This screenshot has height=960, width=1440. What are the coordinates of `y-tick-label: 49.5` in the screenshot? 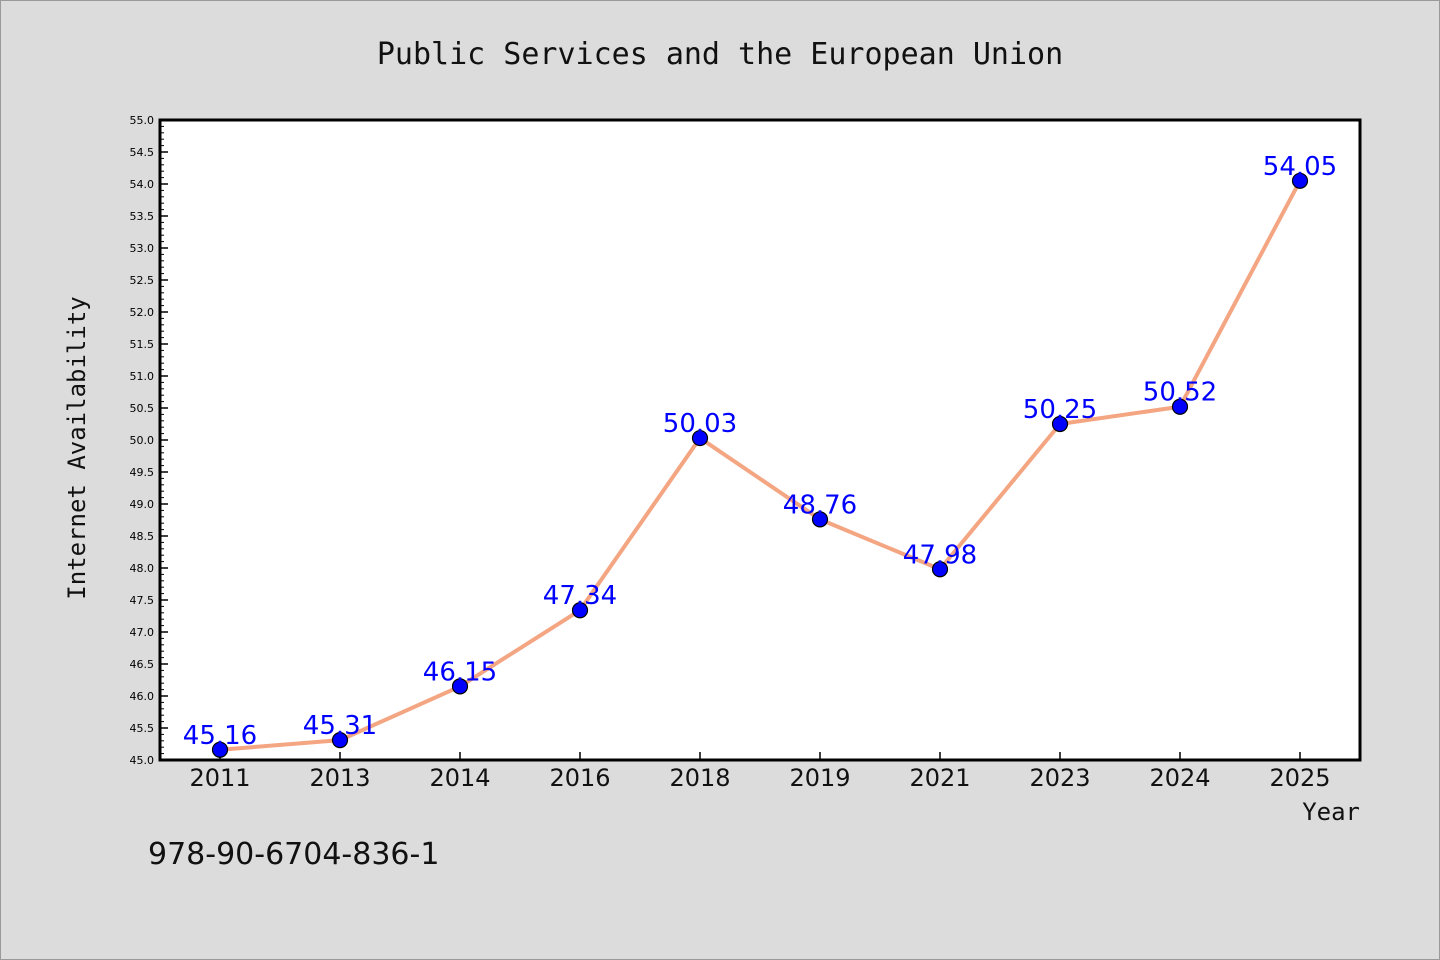 It's located at (142, 472).